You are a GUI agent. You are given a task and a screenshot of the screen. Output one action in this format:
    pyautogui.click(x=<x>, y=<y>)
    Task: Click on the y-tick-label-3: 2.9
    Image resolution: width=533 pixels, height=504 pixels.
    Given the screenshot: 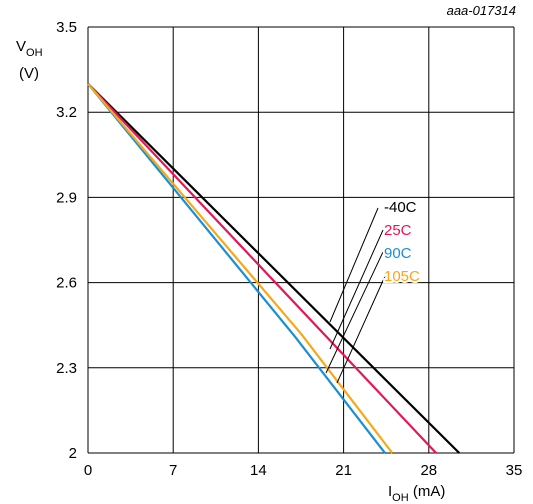 What is the action you would take?
    pyautogui.click(x=66, y=197)
    